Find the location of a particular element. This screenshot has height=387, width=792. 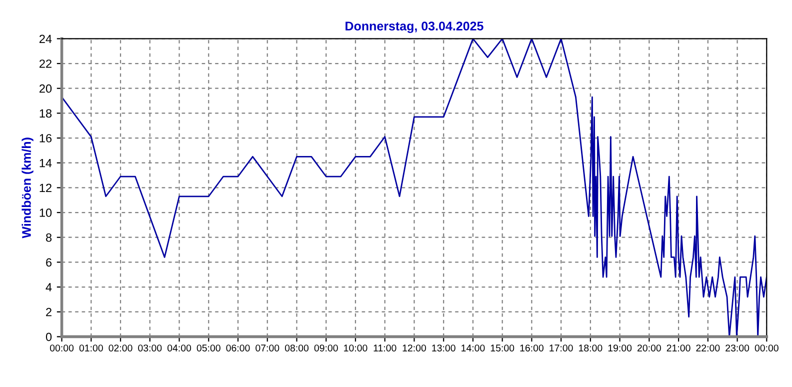

y-tick-label: 0 is located at coordinates (49, 337).